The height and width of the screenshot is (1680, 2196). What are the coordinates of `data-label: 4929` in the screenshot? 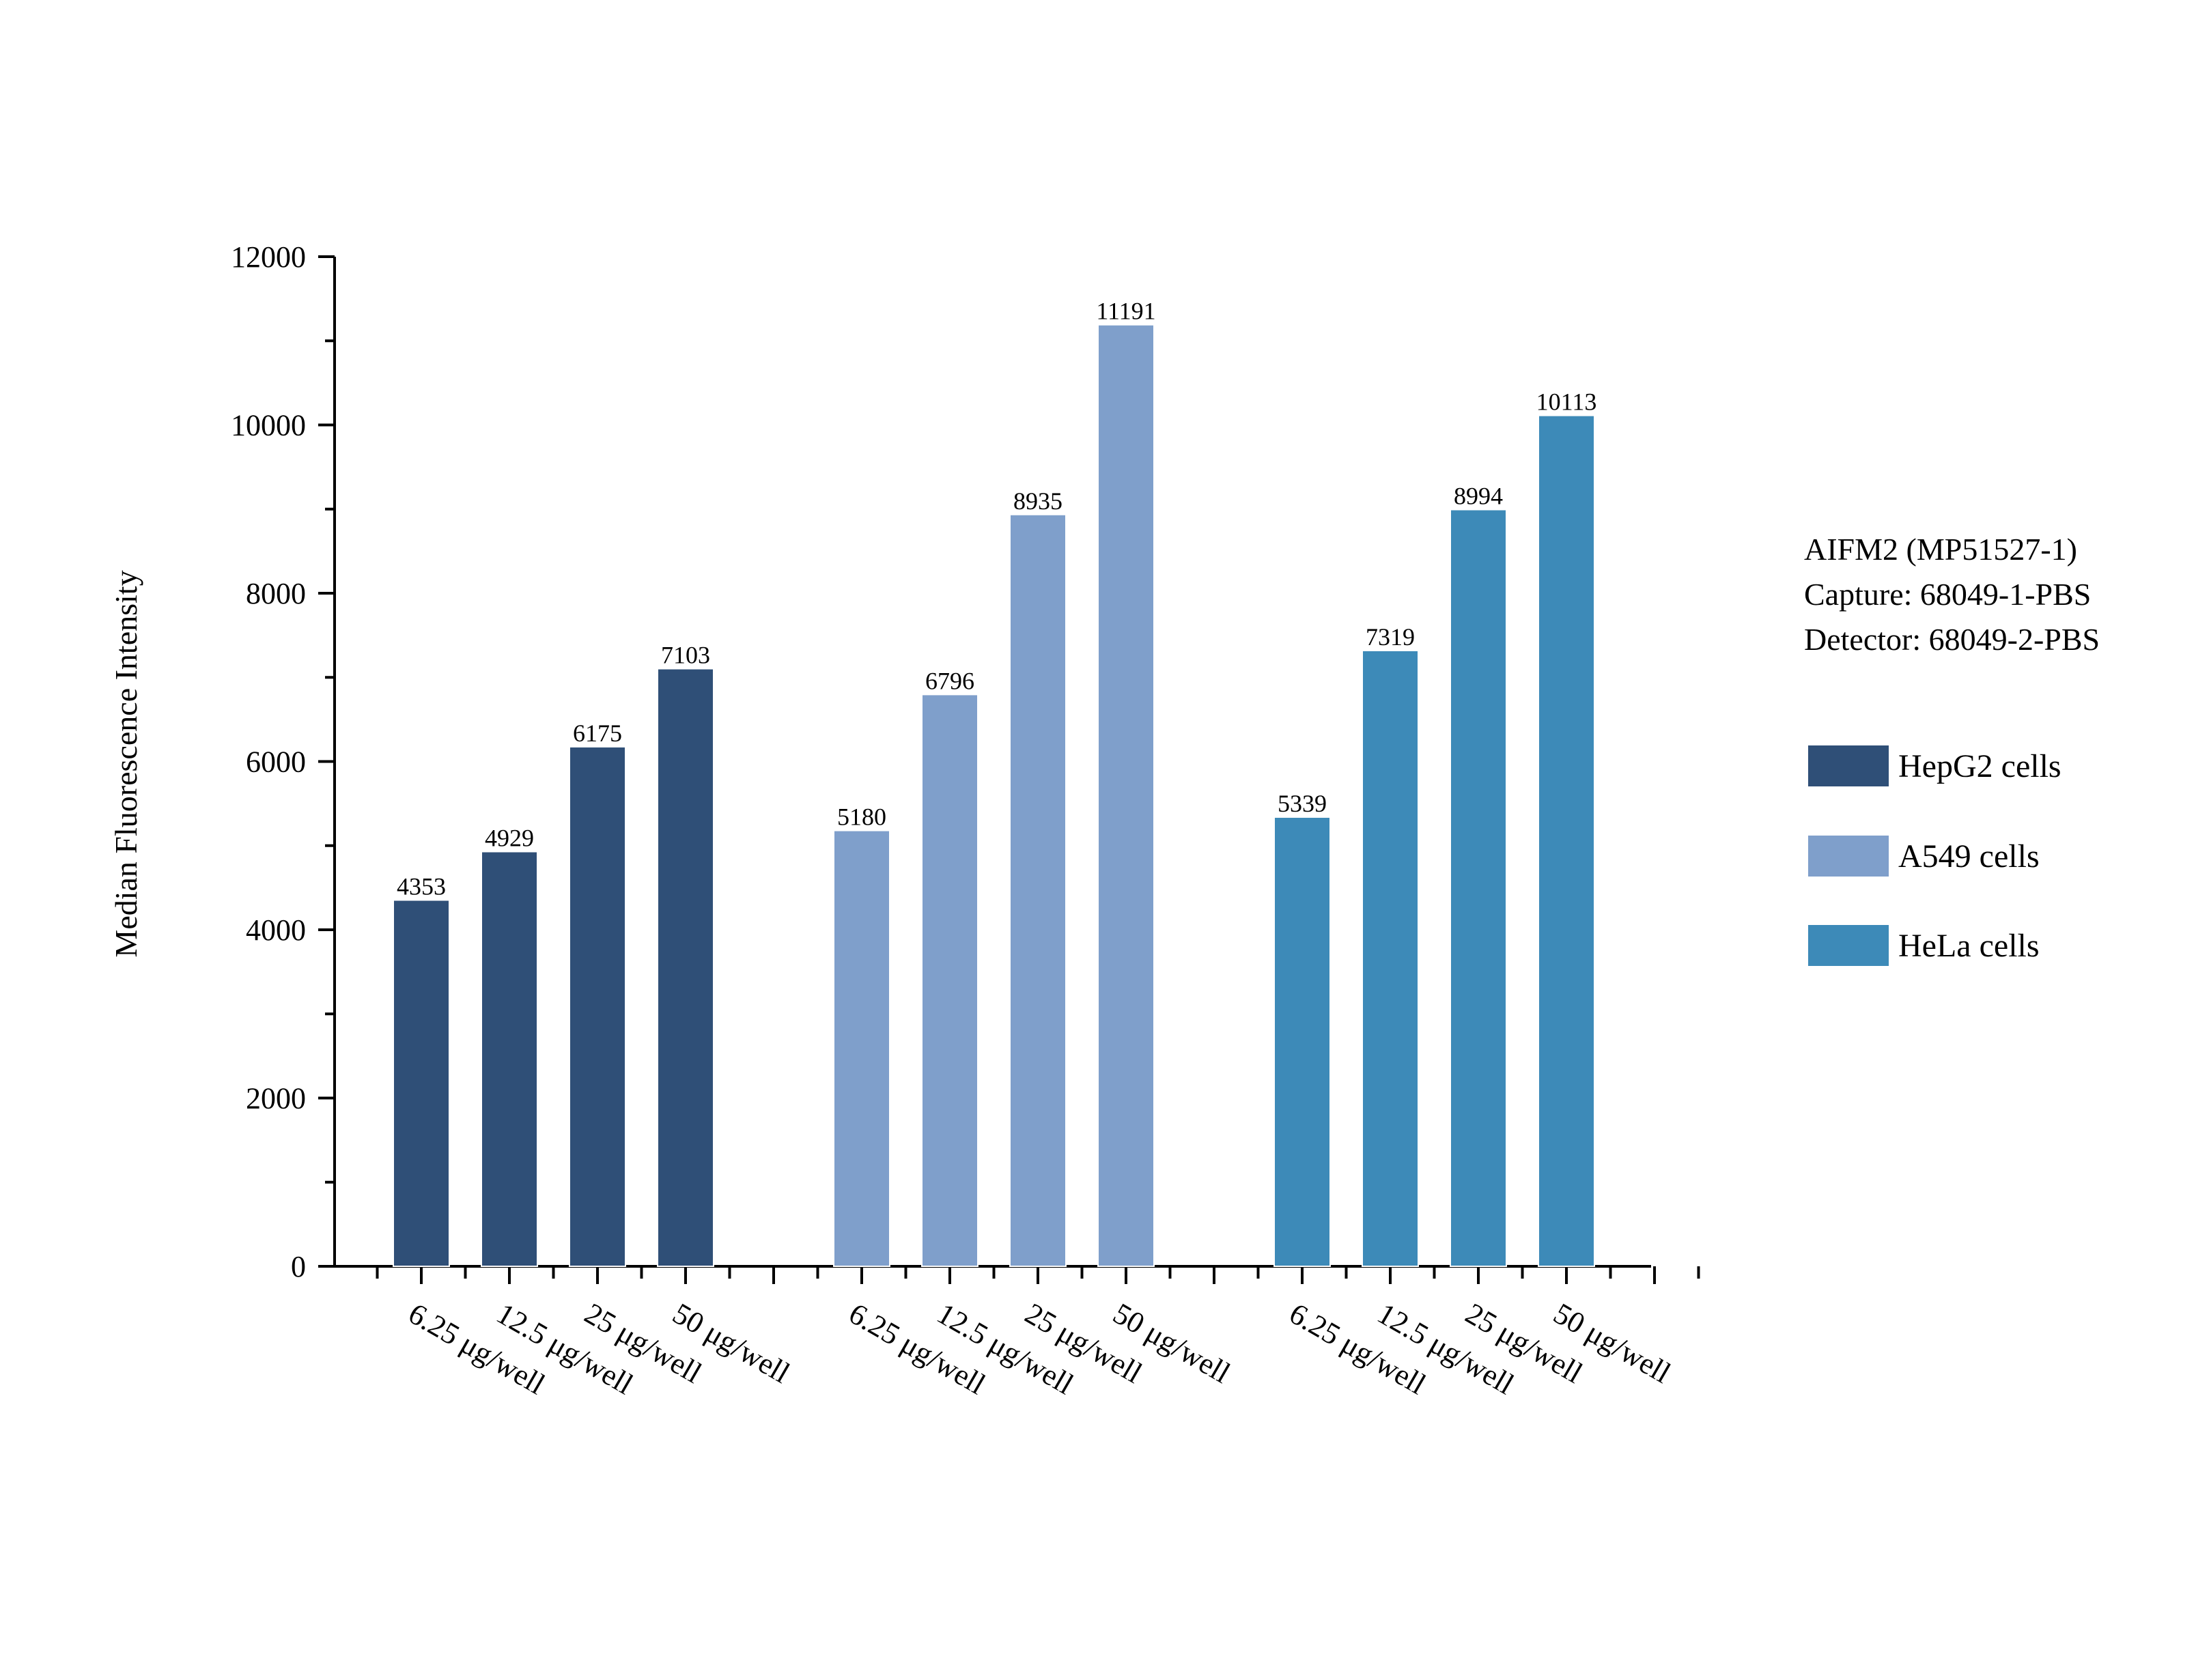 It's located at (509, 838).